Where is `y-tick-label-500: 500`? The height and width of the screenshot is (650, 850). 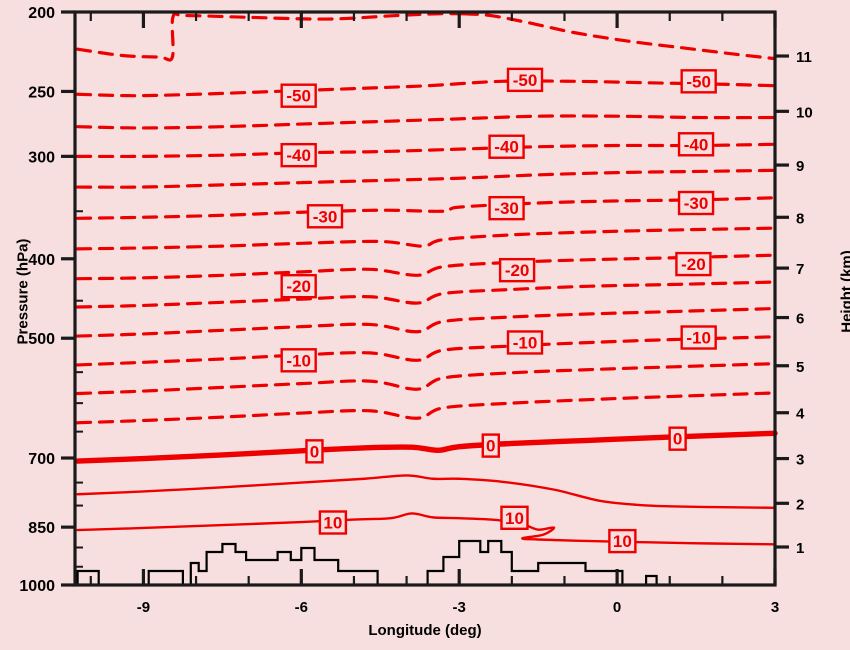
y-tick-label-500: 500 is located at coordinates (41, 339).